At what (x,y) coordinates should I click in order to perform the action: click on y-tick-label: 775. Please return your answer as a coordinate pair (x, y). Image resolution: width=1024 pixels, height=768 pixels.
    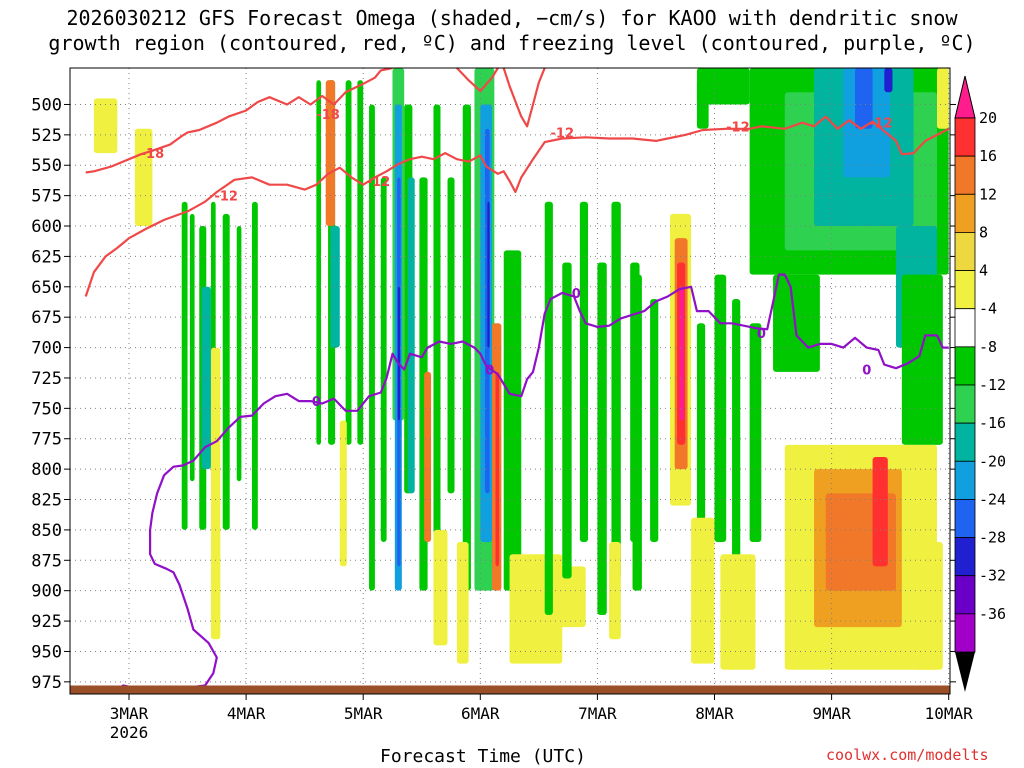
    Looking at the image, I should click on (46, 440).